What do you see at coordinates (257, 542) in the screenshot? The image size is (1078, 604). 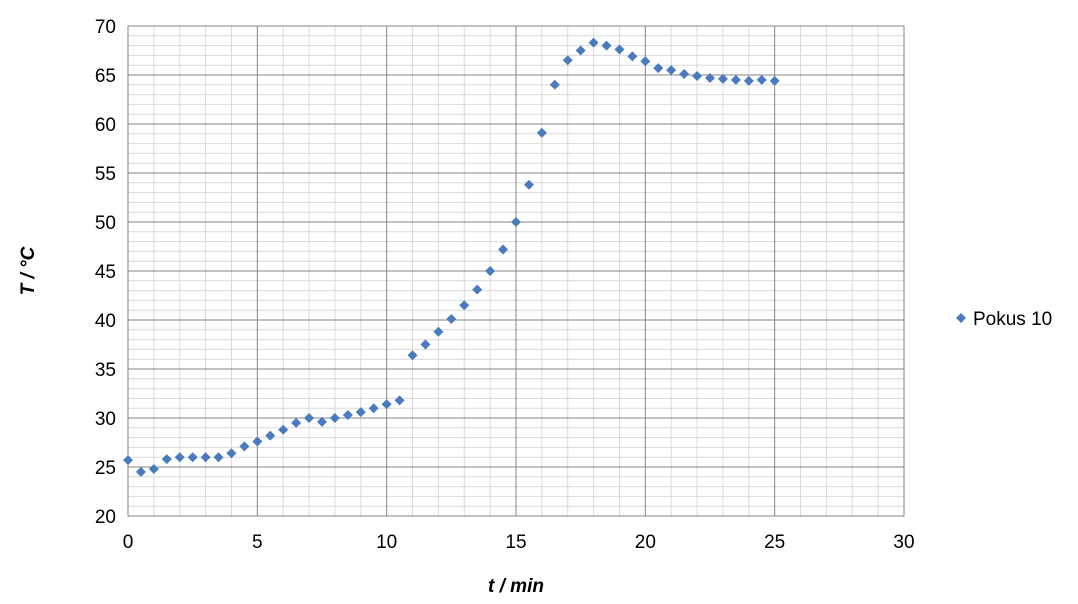 I see `x-tick-label: 5` at bounding box center [257, 542].